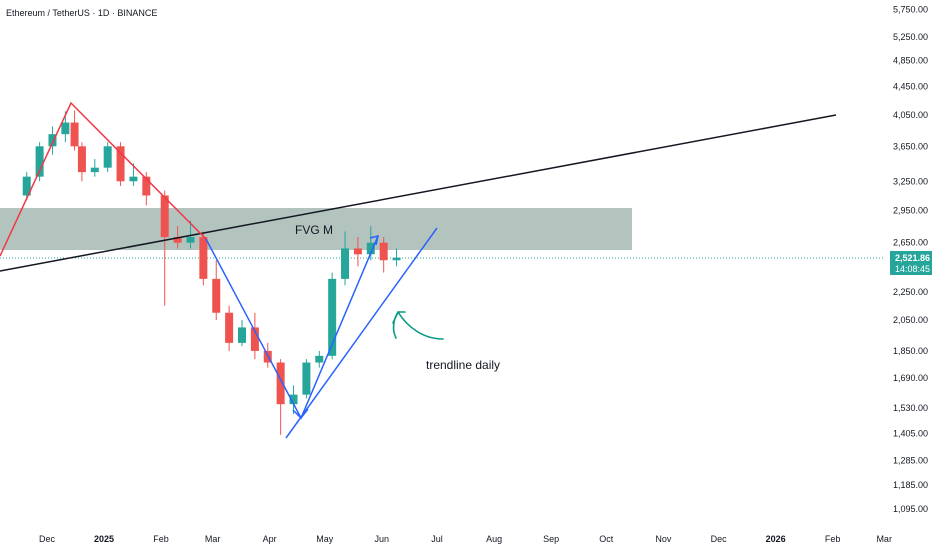 This screenshot has width=932, height=550. Describe the element at coordinates (361, 333) in the screenshot. I see `blue-support-trendline` at that location.